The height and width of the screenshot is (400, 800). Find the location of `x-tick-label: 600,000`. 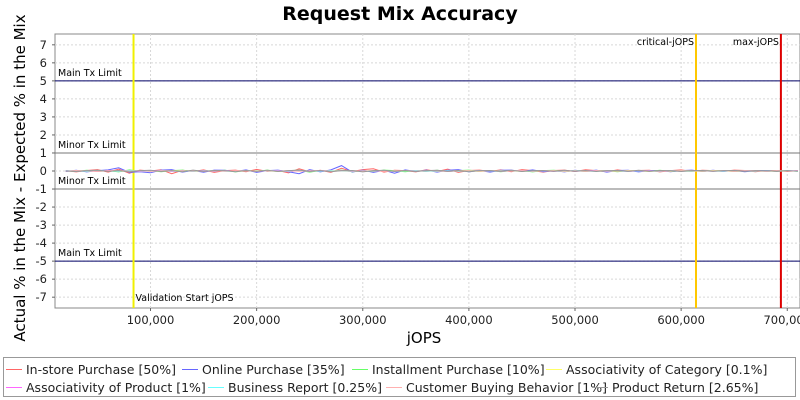

x-tick-label: 600,000 is located at coordinates (681, 320).